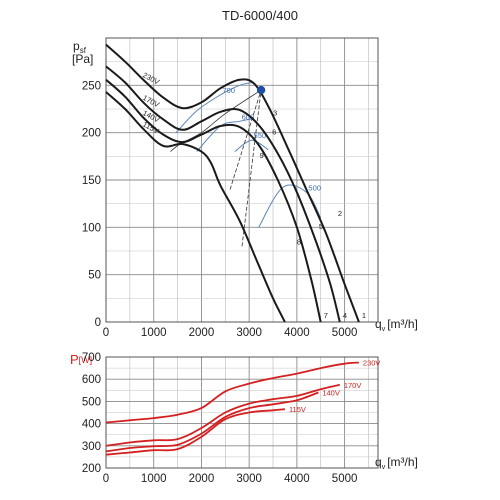 This screenshot has height=500, width=500. What do you see at coordinates (321, 226) in the screenshot?
I see `point-label: 5` at bounding box center [321, 226].